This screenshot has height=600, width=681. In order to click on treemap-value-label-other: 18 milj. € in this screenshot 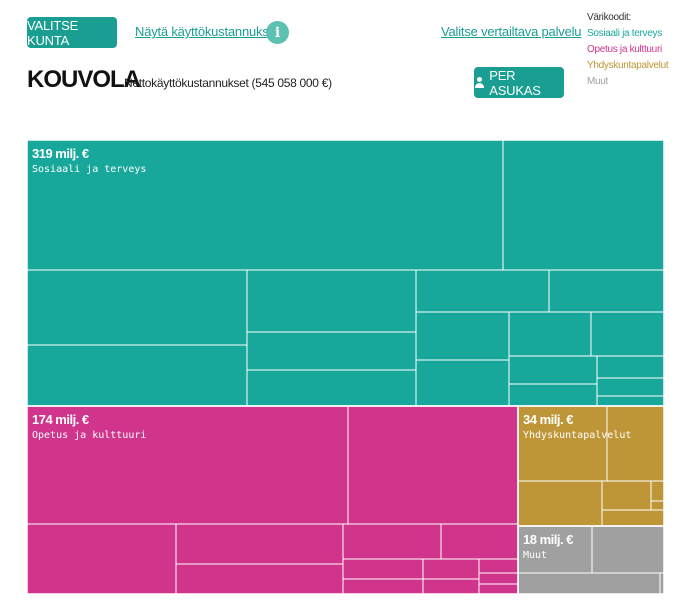, I will do `click(548, 539)`.